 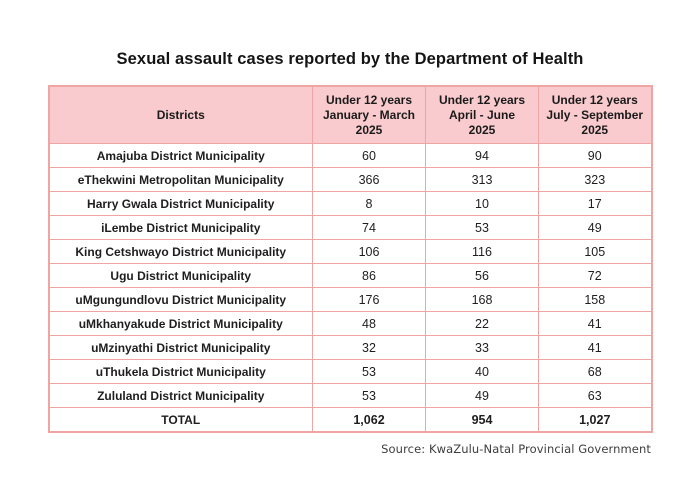 What do you see at coordinates (369, 114) in the screenshot?
I see `header-q1-jan-mar: Under 12 years January - March 2025` at bounding box center [369, 114].